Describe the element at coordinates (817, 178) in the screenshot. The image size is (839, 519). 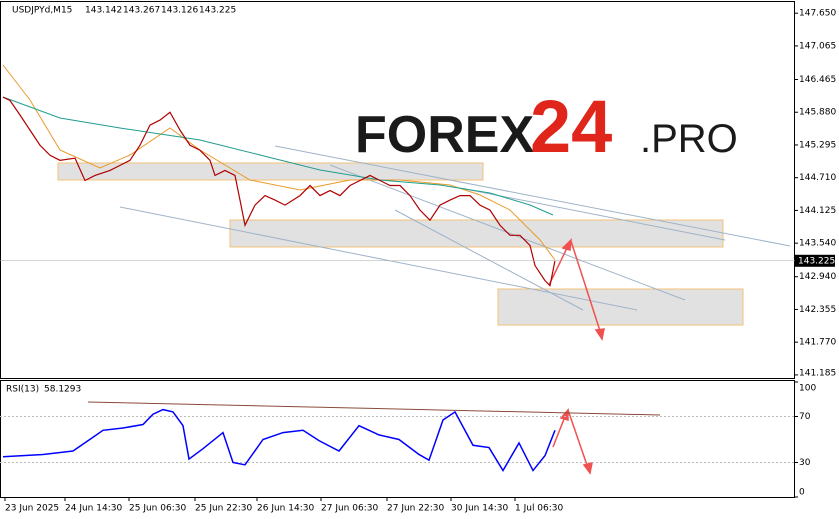
I see `y-tick-label: 144.710` at that location.